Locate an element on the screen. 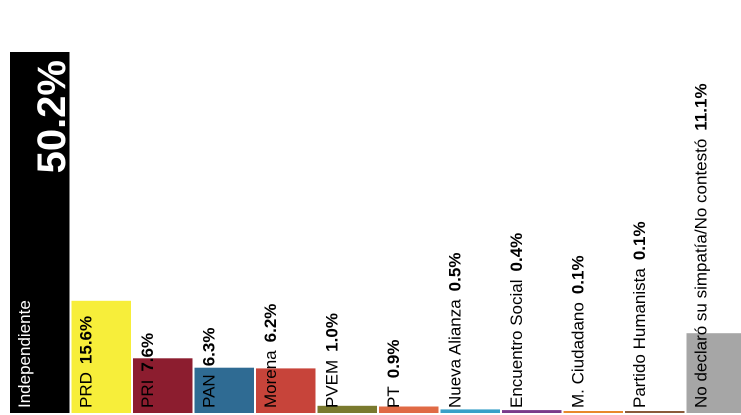 Image resolution: width=741 pixels, height=415 pixels. value-label: 0.5% is located at coordinates (454, 272).